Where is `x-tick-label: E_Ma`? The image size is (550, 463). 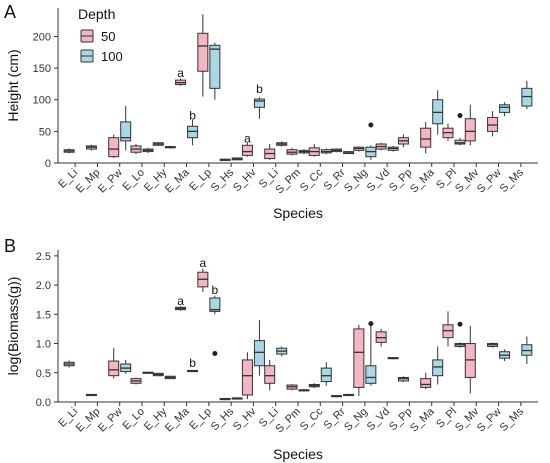 x-tick-label: E_Ma is located at coordinates (177, 180).